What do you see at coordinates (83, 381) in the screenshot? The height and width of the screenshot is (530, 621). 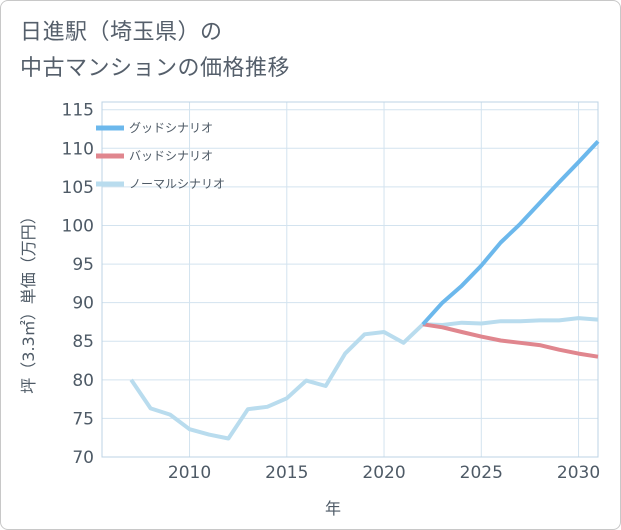 I see `y-tick-label: 80` at bounding box center [83, 381].